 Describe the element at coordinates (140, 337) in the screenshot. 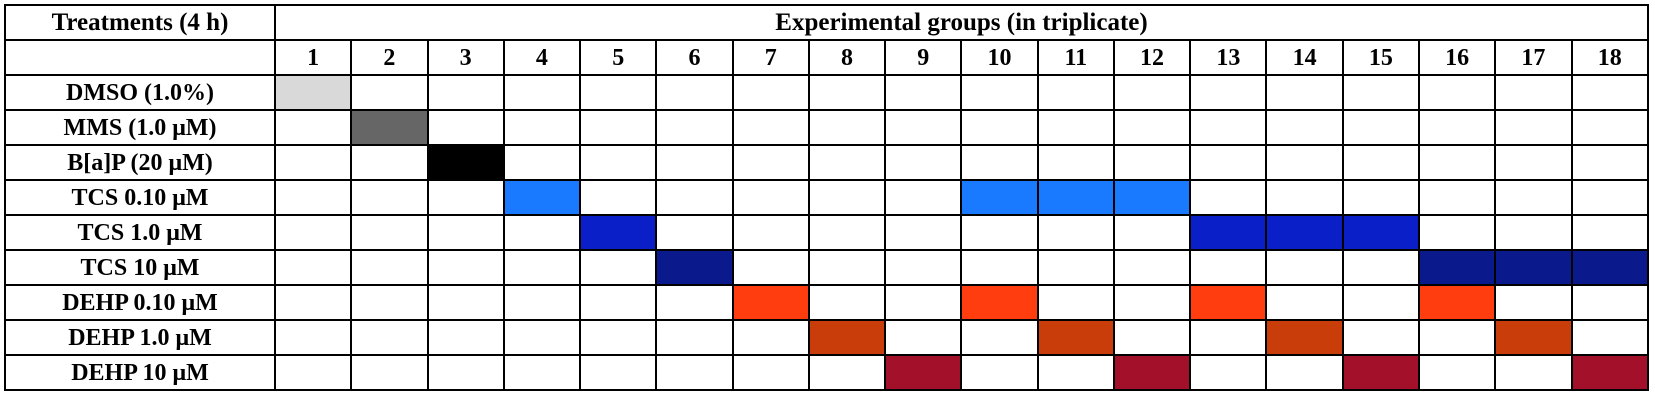

I see `treatment-label: DEHP 1.0 μM` at that location.